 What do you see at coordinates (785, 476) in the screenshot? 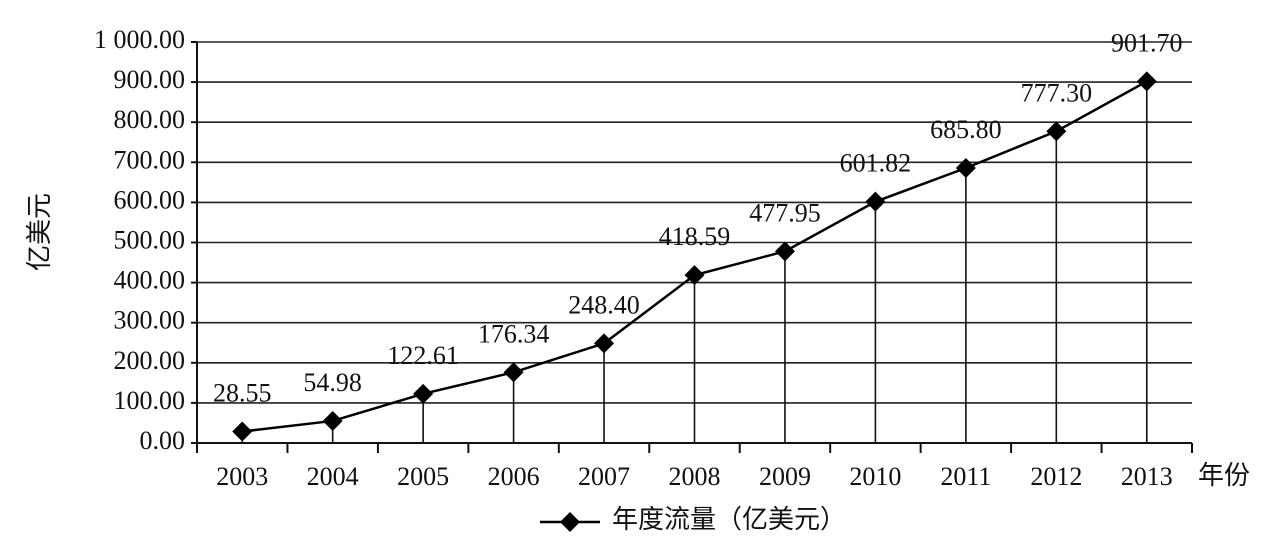
I see `x-tick-label: 2009` at bounding box center [785, 476].